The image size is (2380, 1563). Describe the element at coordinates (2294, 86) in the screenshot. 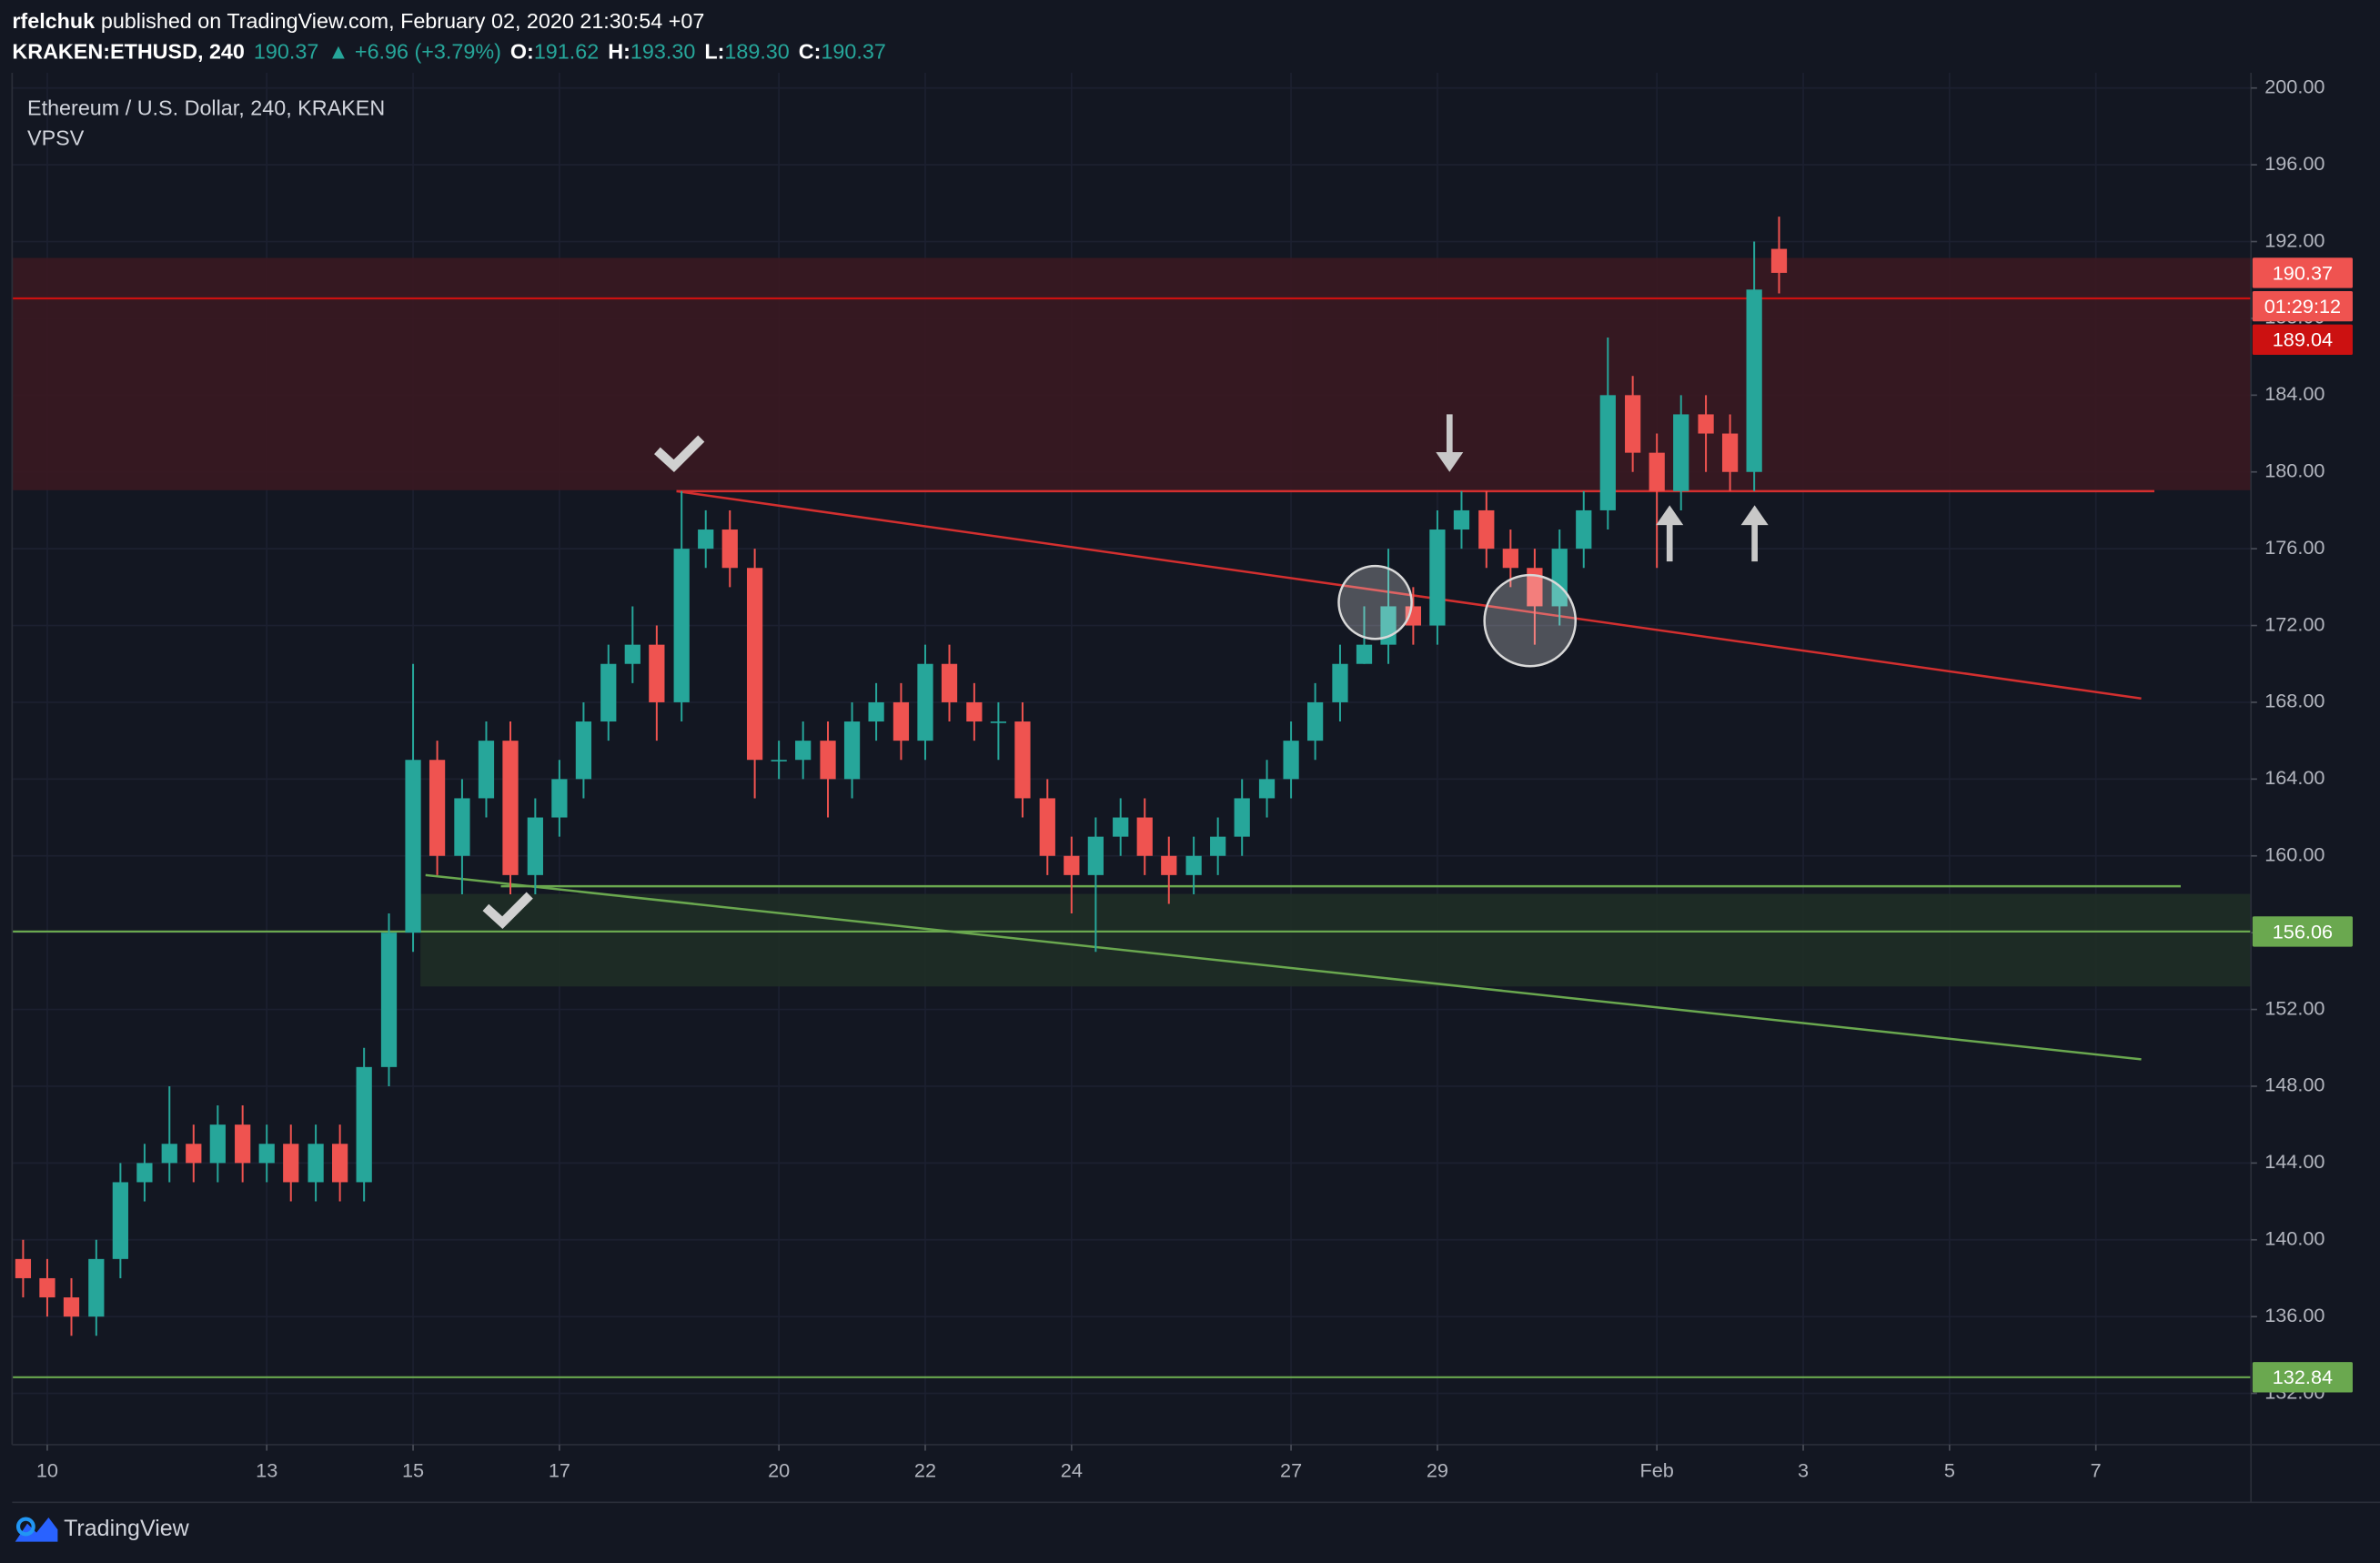

I see `y-tick-label: 200.00` at that location.